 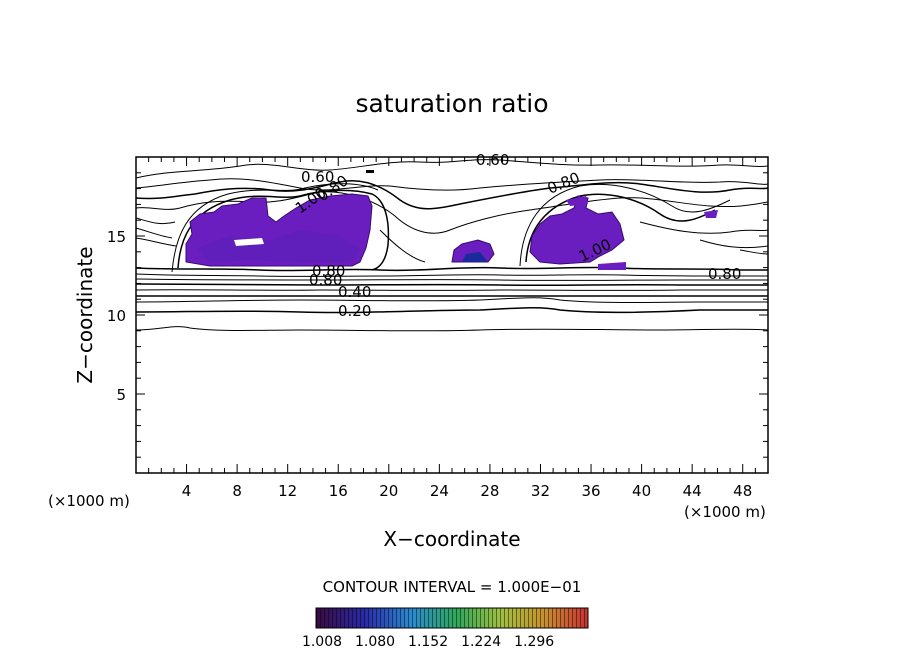 I want to click on x-tick-label: 36, so click(x=590, y=491).